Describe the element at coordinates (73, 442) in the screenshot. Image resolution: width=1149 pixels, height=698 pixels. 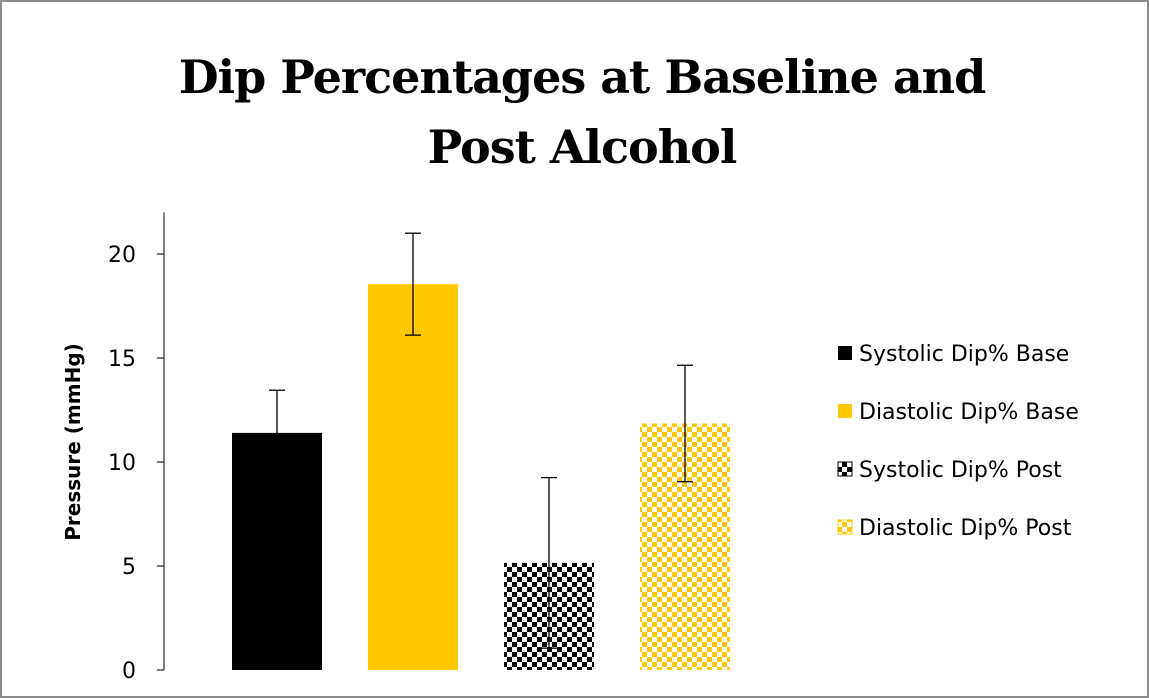
I see `y-axis-title: Pressure (mmHg)` at that location.